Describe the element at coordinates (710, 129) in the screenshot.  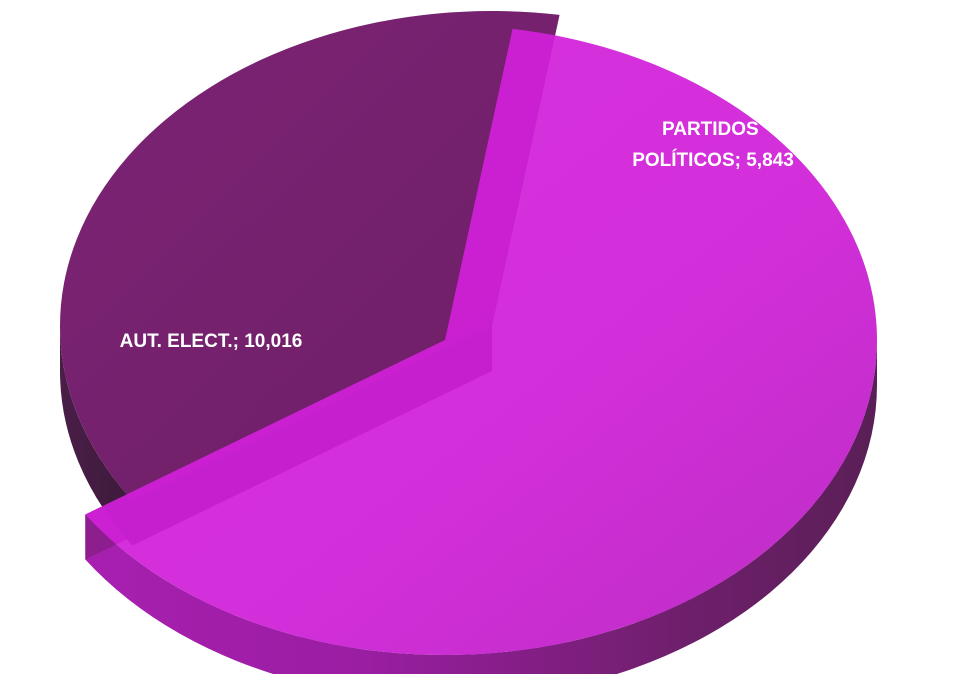
I see `data-label-partidos-line-1: PARTIDOS` at that location.